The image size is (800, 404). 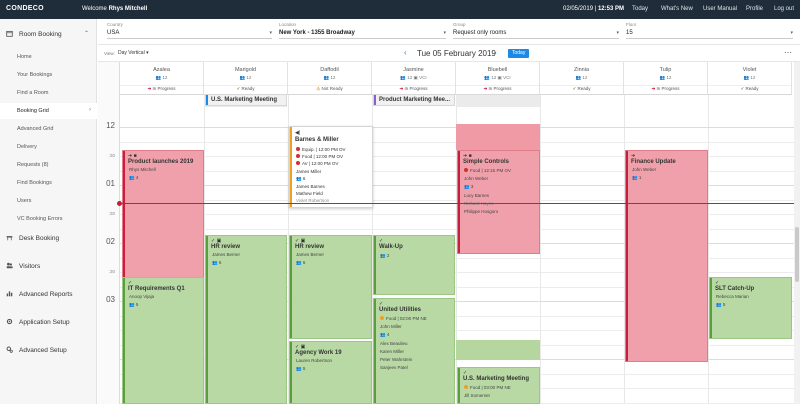 What do you see at coordinates (48, 93) in the screenshot?
I see `sidebar-sub-find-a-room: Find a Room` at bounding box center [48, 93].